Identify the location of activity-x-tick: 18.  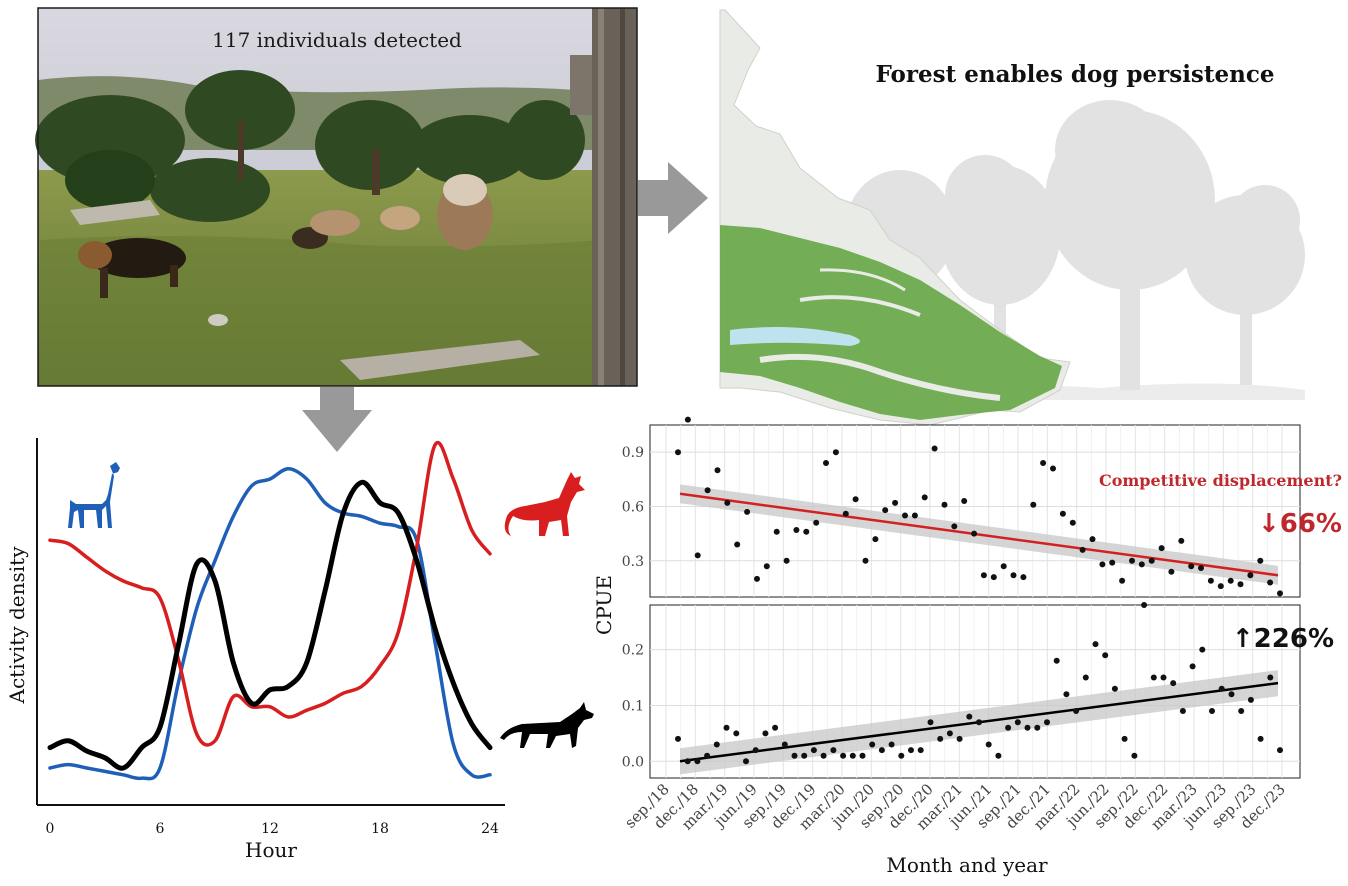
(380, 829).